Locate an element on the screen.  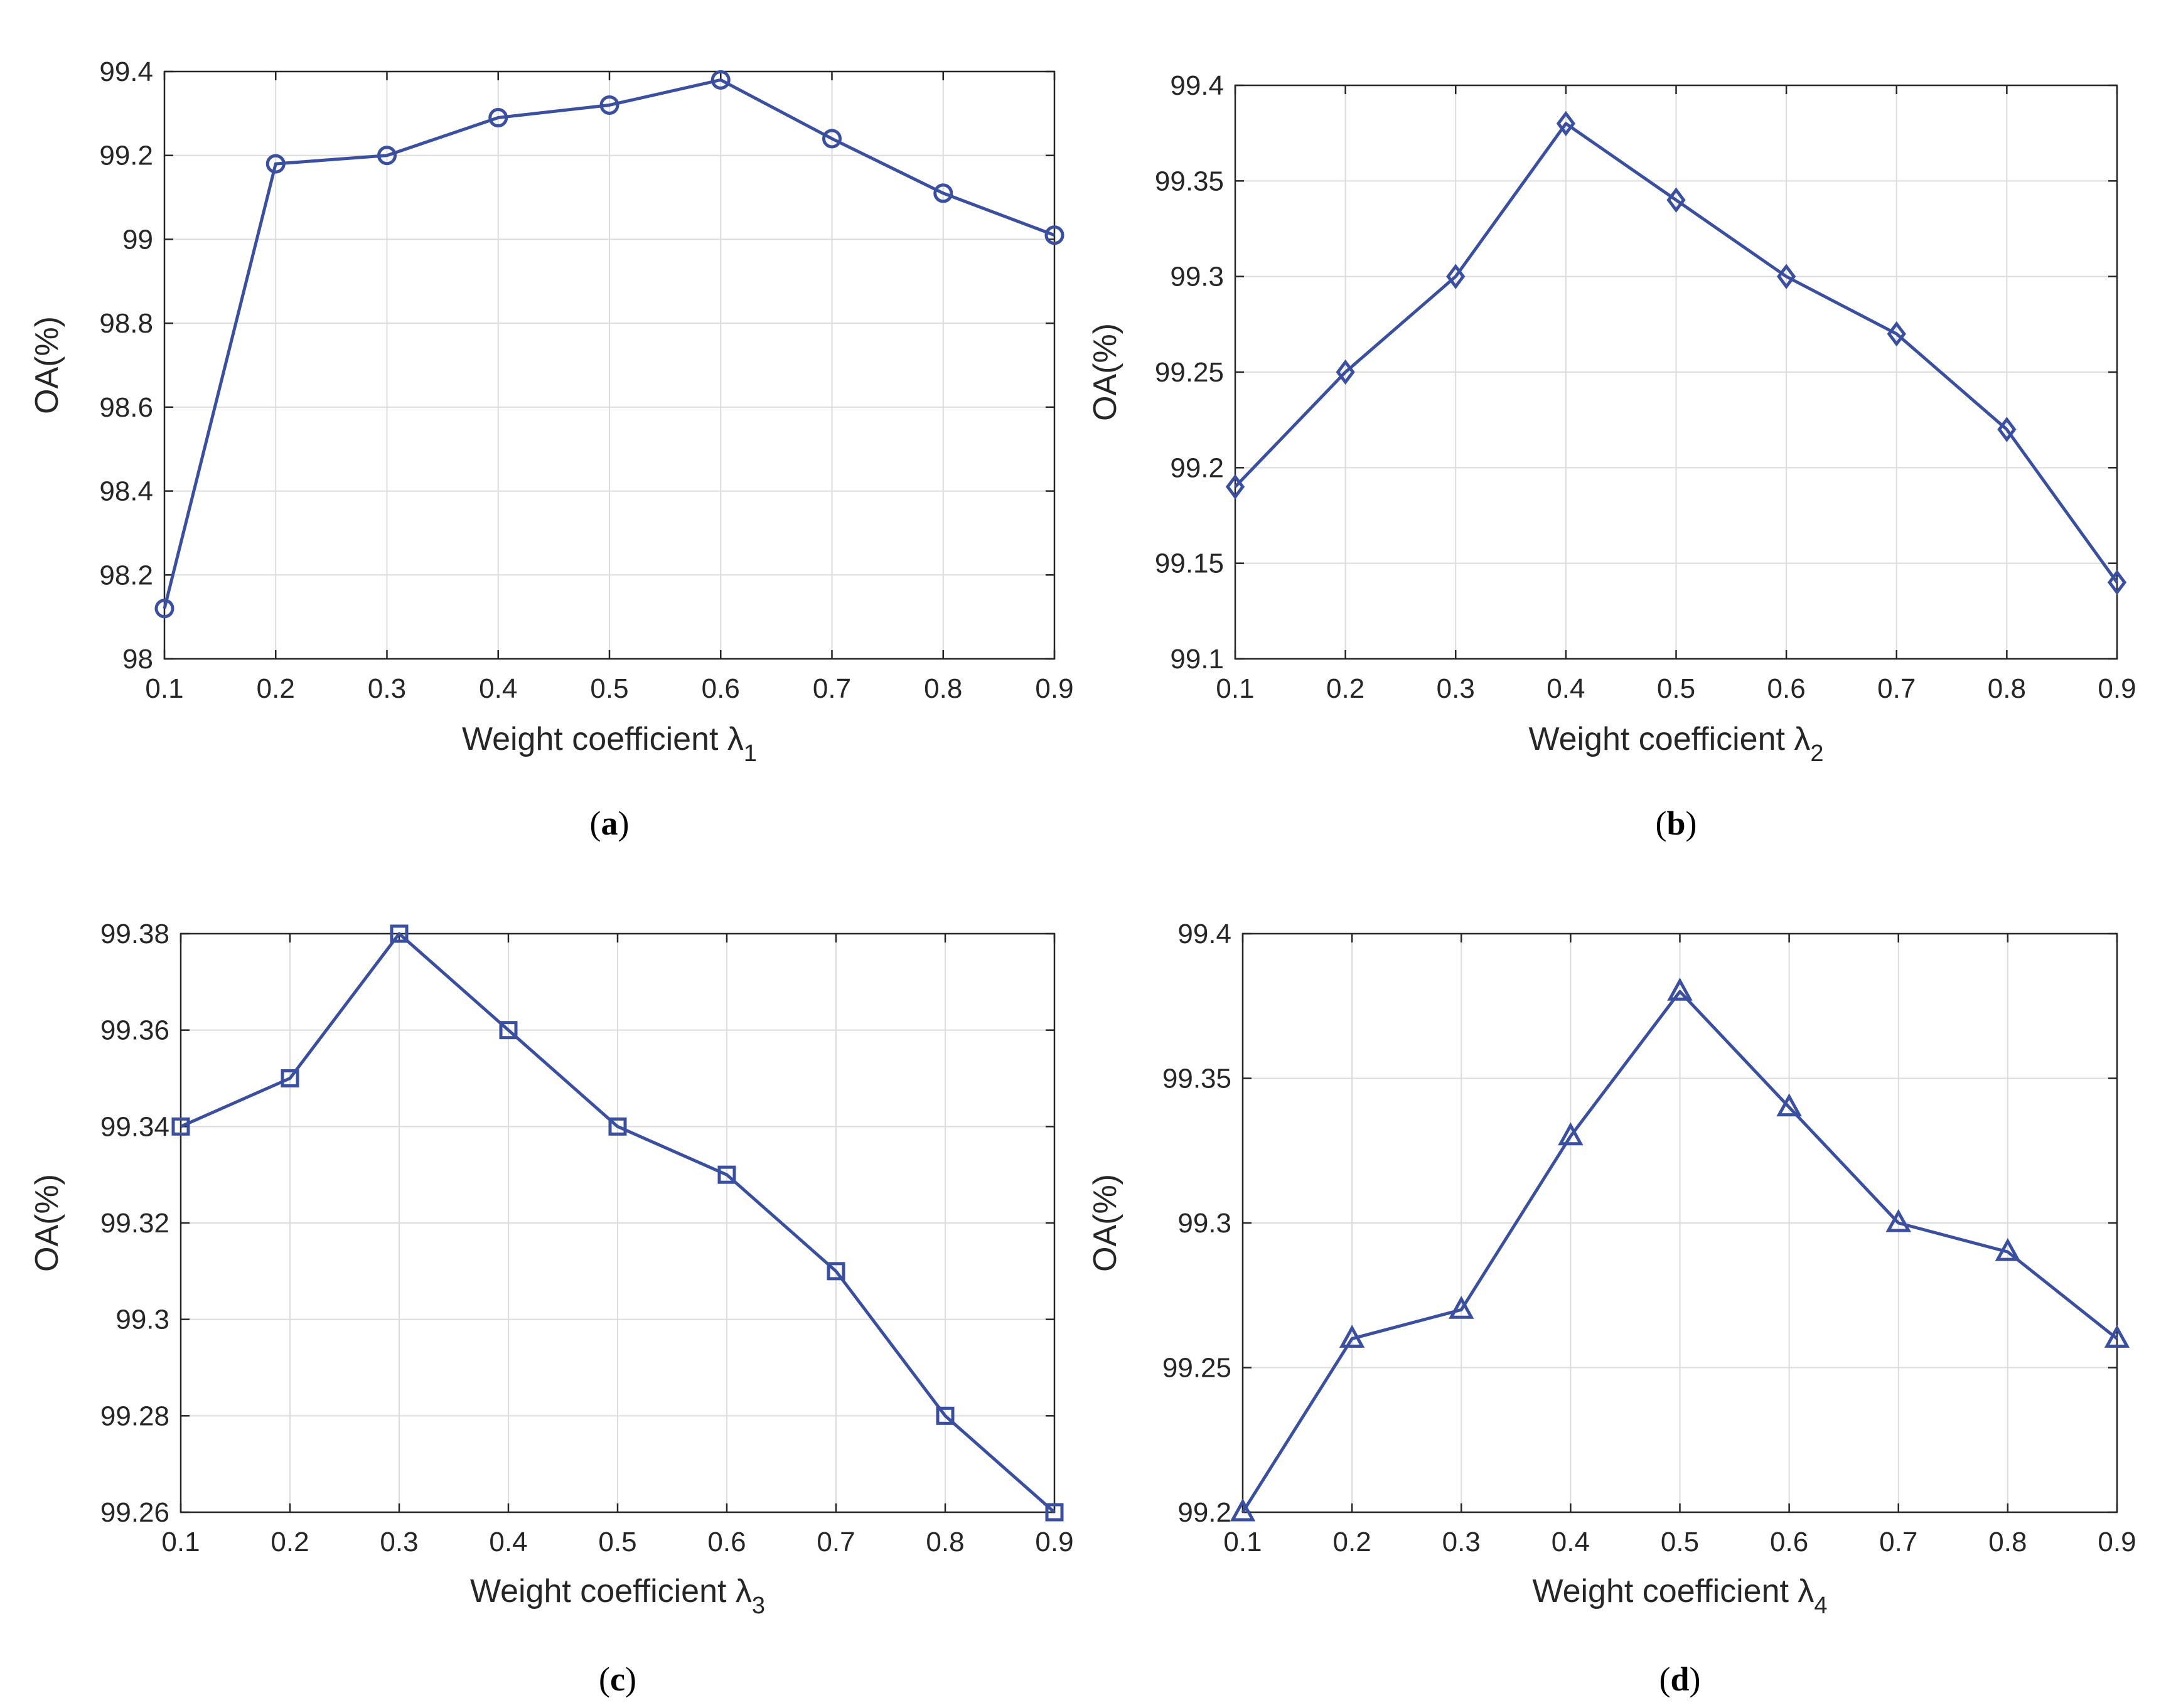
y-tick-label: 99.32 is located at coordinates (134, 1223).